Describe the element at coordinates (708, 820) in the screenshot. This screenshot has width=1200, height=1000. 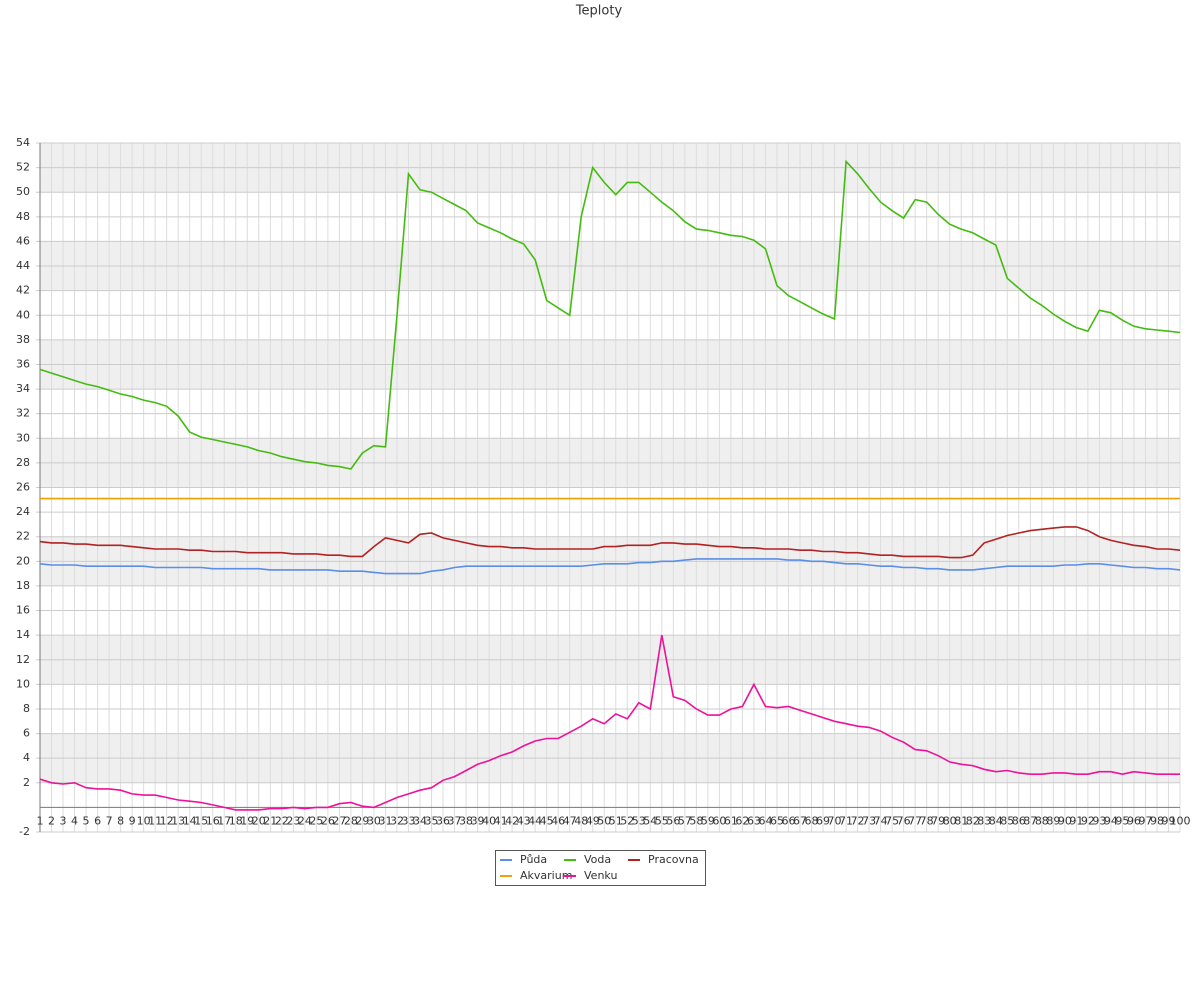
I see `x-tick-label: 59` at that location.